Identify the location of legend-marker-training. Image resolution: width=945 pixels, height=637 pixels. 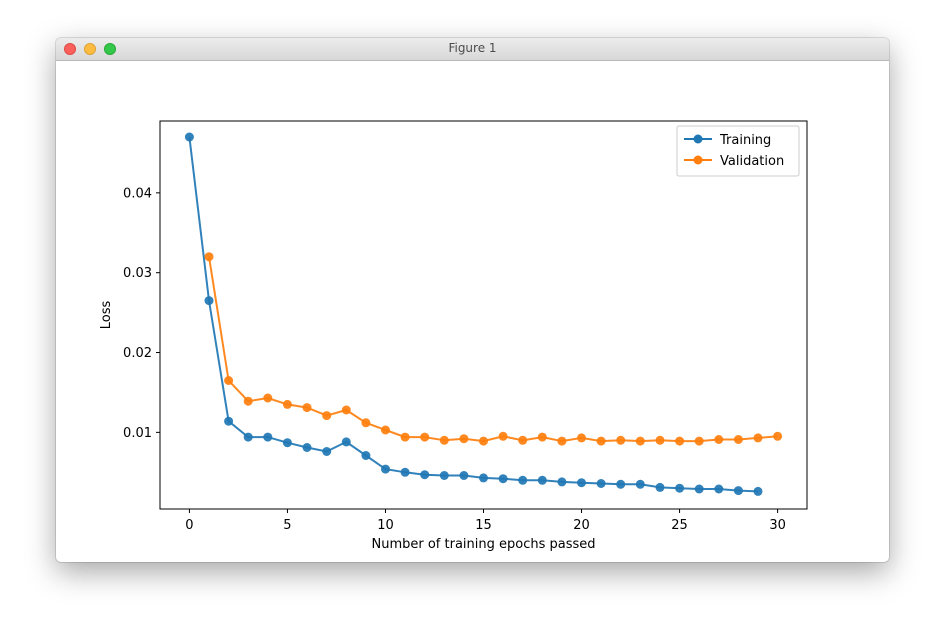
(698, 139).